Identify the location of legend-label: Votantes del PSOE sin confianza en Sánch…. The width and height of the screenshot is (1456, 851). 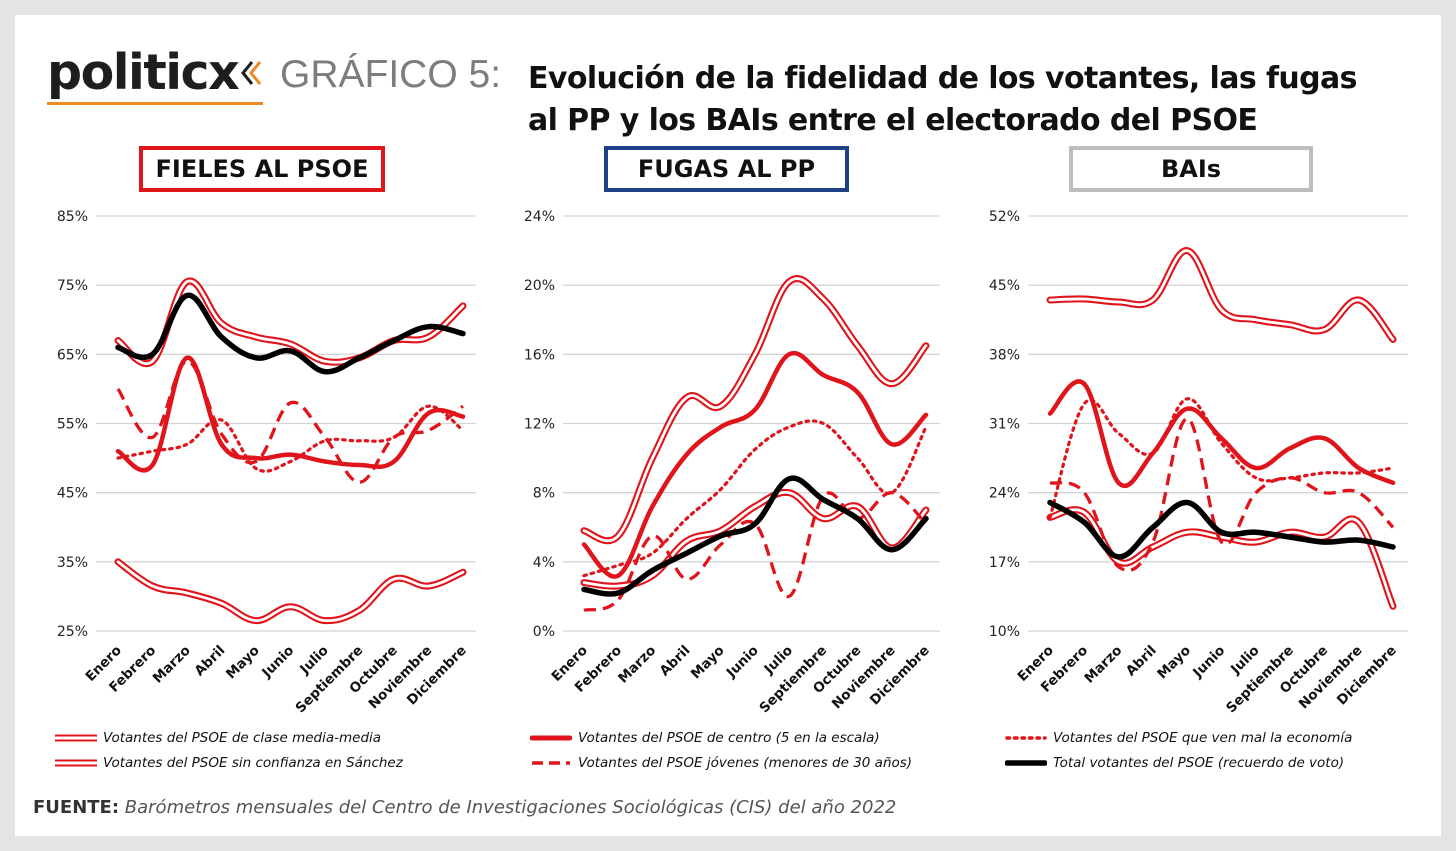
(253, 763).